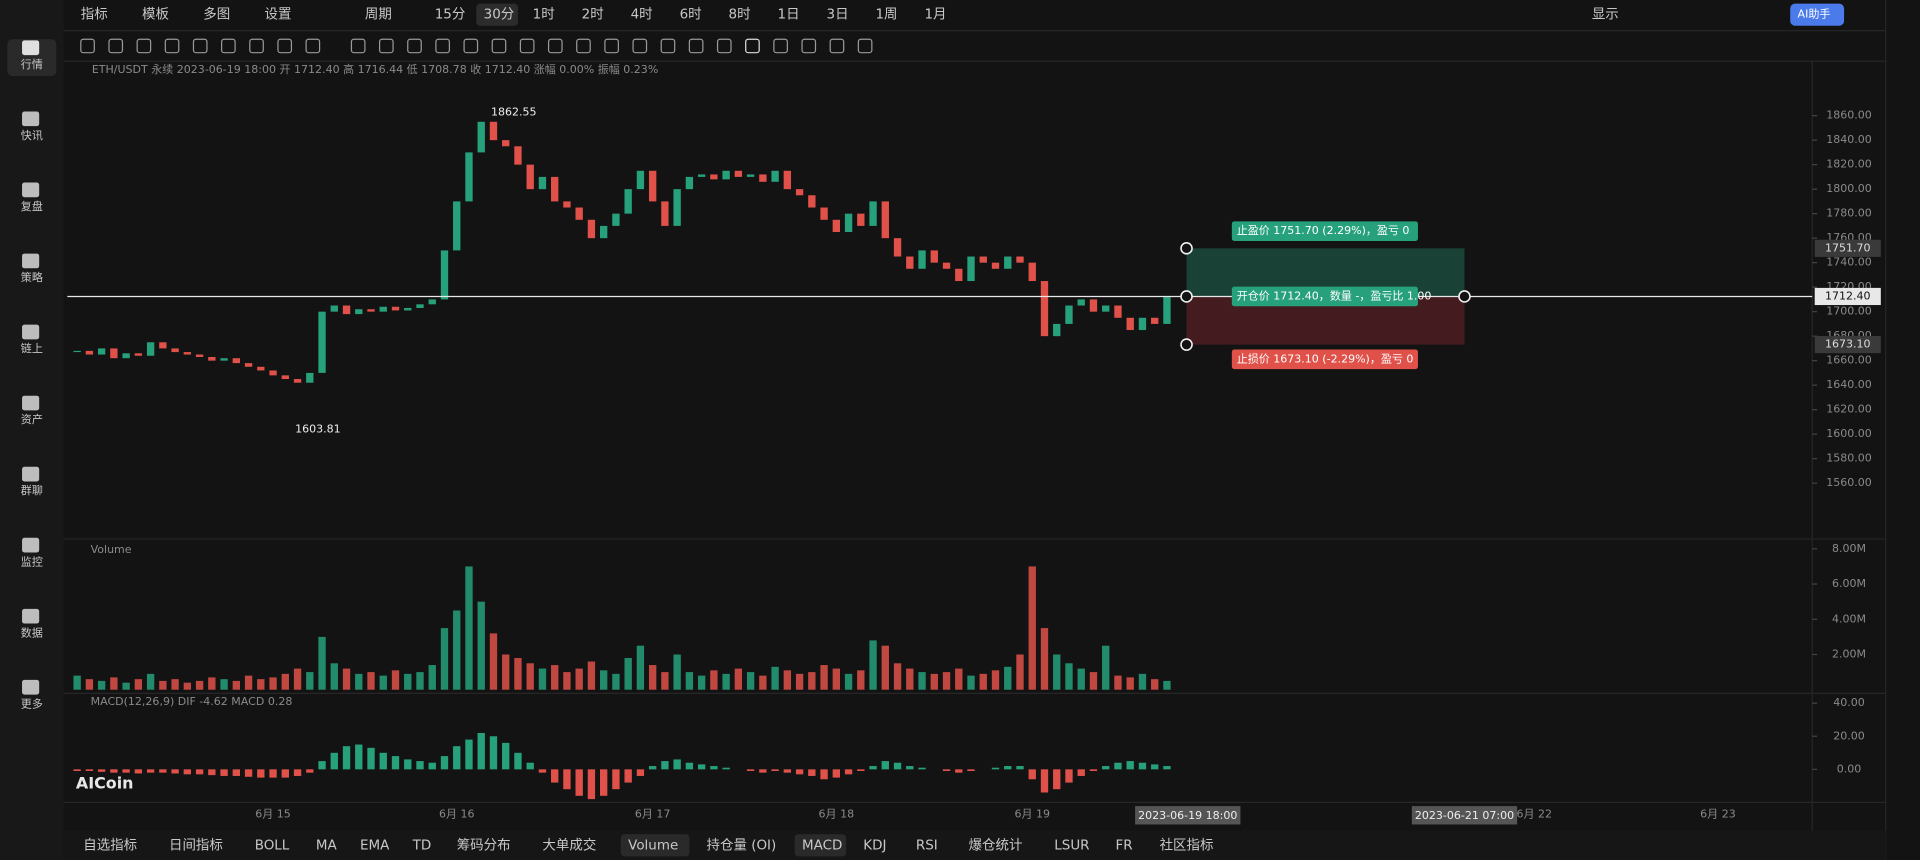  Describe the element at coordinates (1605, 15) in the screenshot. I see `toolbar-button: 显示` at that location.